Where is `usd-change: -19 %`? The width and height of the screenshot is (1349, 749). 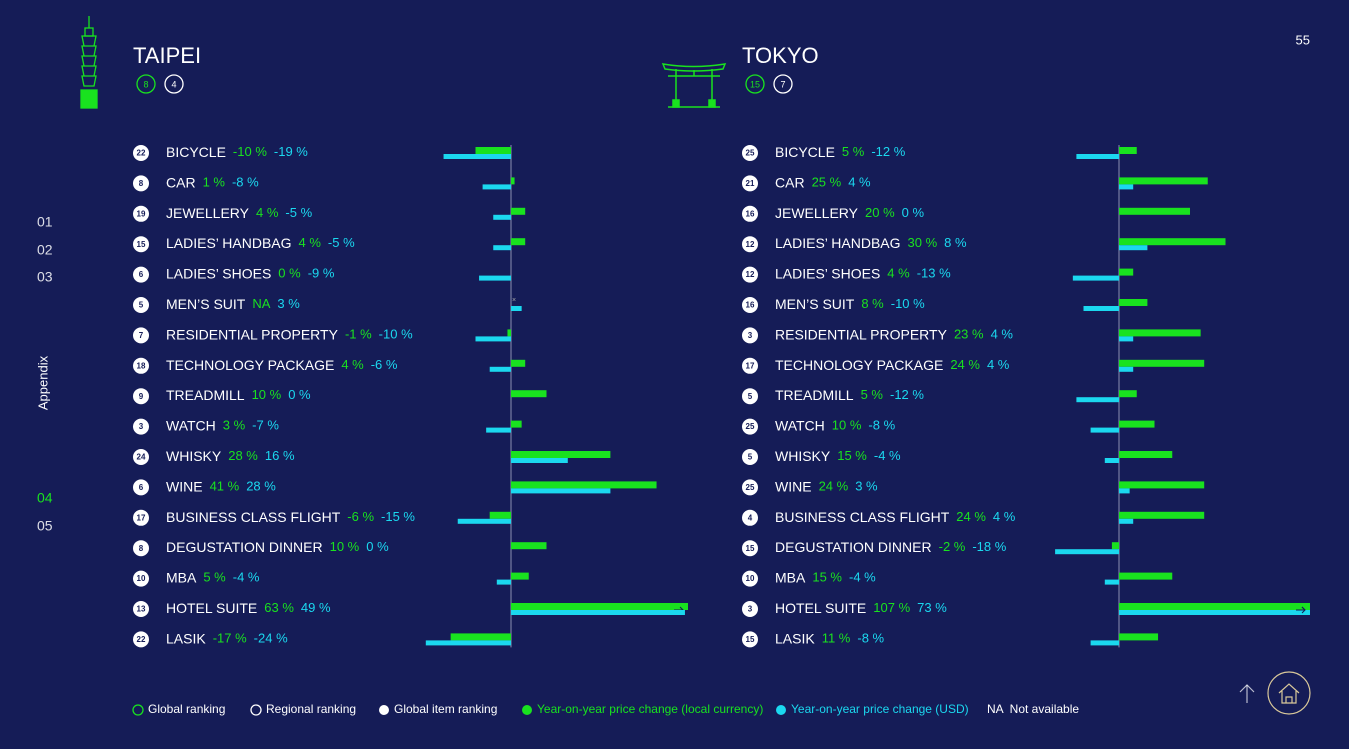 usd-change: -19 % is located at coordinates (291, 151).